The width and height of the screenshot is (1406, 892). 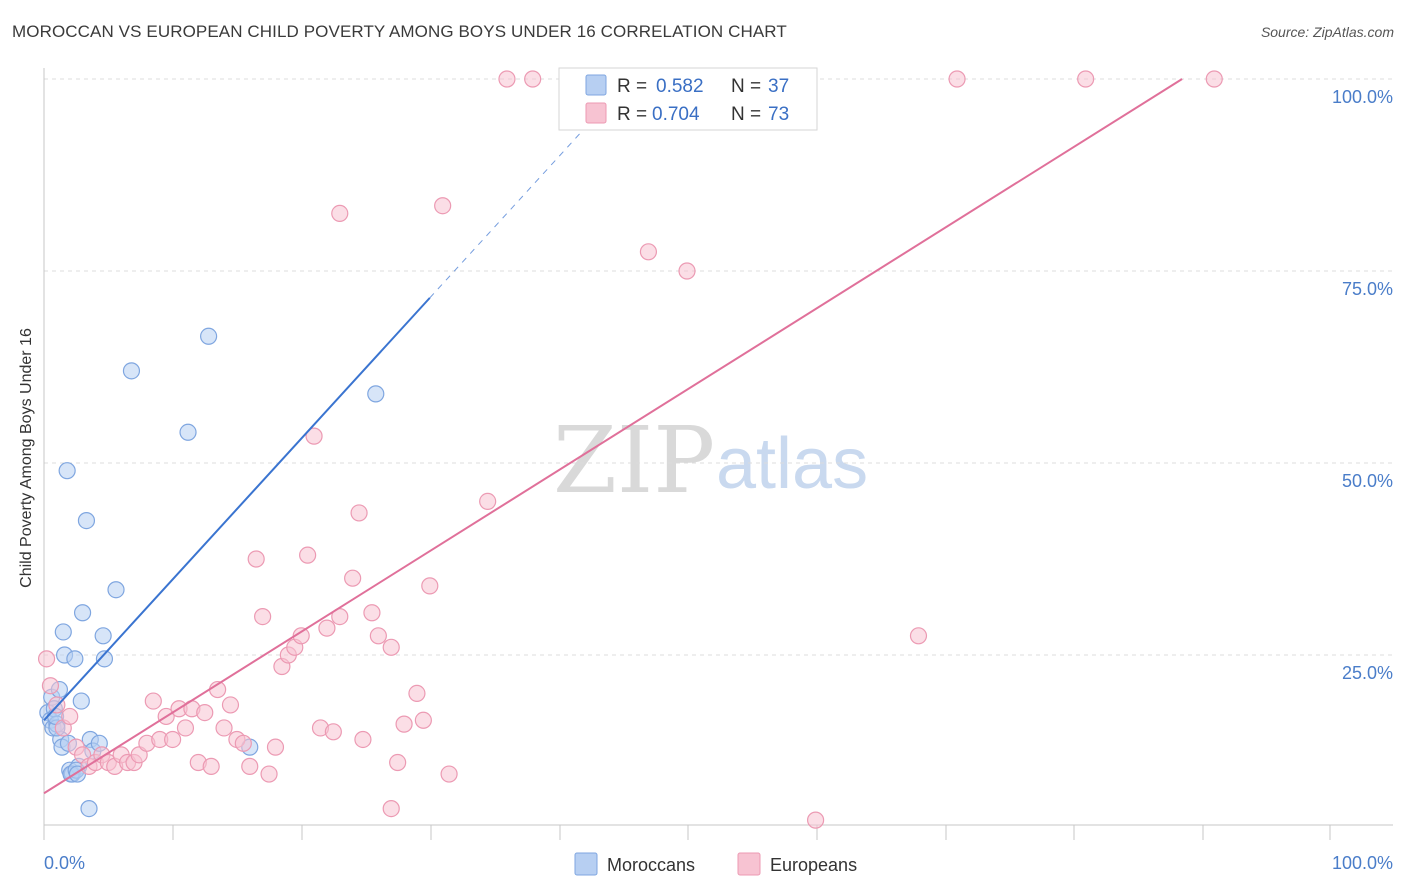 I want to click on x-tick-label-min: 0.0%, so click(x=64, y=863).